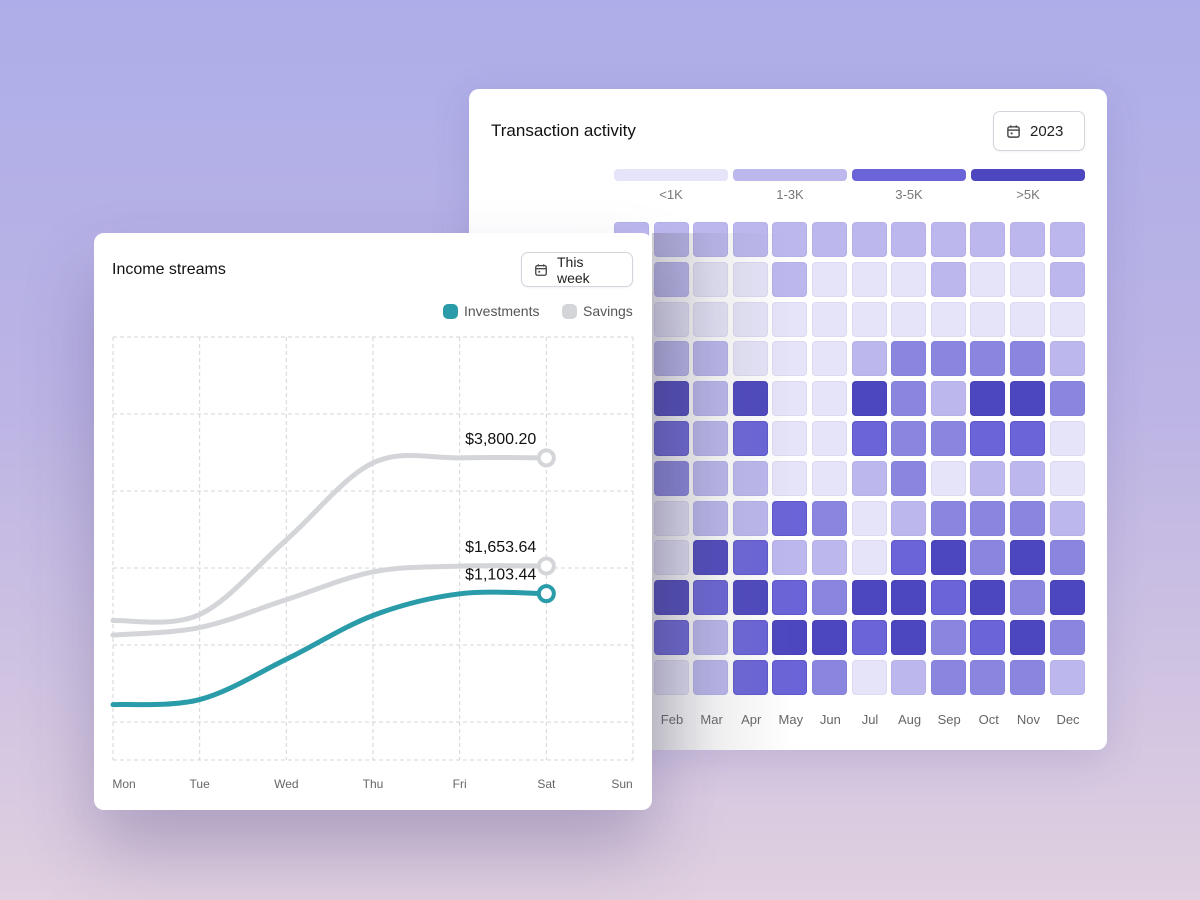  What do you see at coordinates (577, 269) in the screenshot?
I see `period-select-button: This week` at bounding box center [577, 269].